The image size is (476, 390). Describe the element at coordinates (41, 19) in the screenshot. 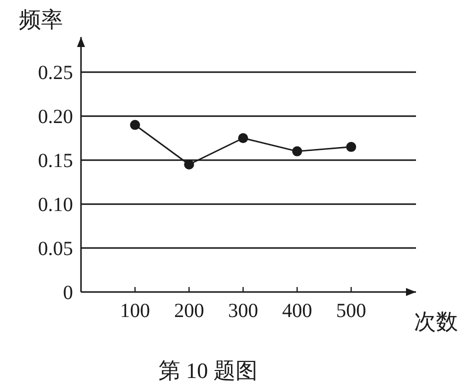

I see `ylabel: 频率` at that location.